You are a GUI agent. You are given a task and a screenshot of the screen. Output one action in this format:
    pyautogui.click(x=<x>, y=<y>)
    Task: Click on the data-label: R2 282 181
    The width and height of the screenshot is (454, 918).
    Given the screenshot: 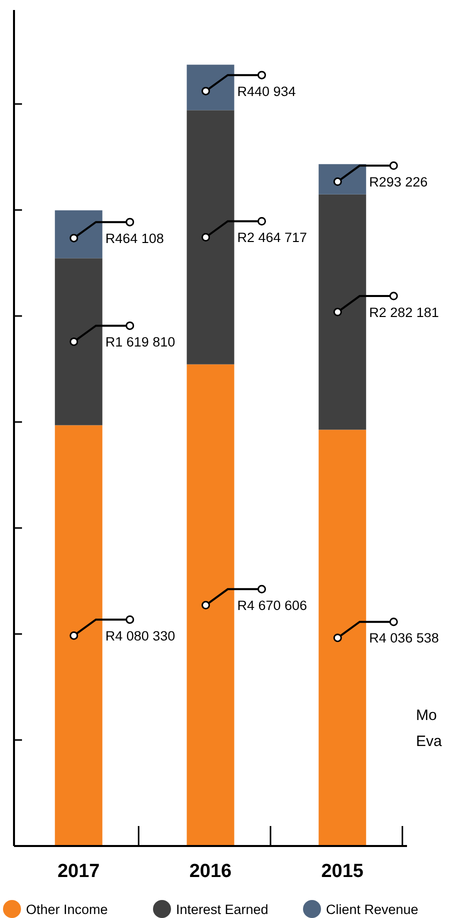 What is the action you would take?
    pyautogui.click(x=404, y=312)
    